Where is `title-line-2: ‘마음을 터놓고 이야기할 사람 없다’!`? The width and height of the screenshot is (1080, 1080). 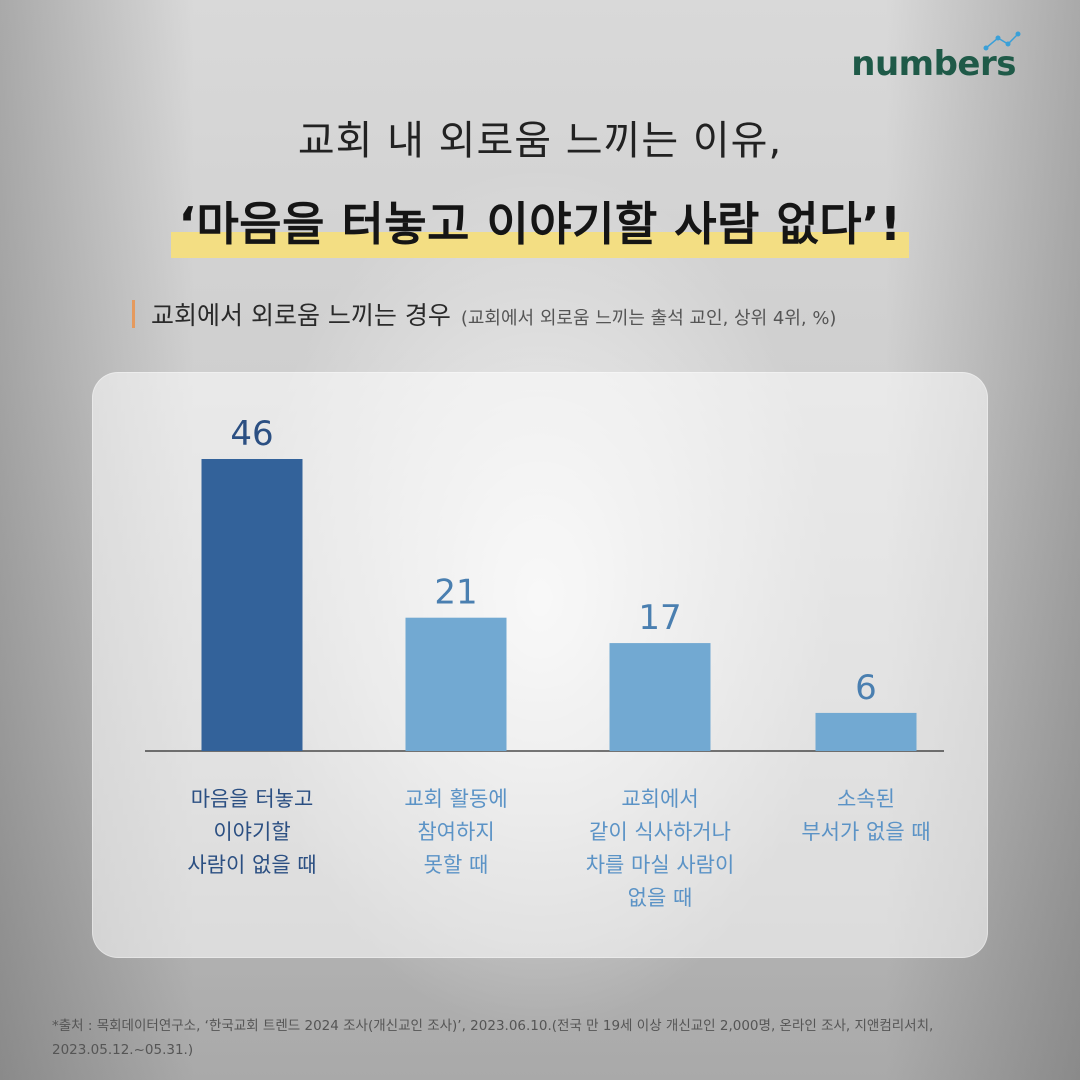 title-line-2: ‘마음을 터놓고 이야기할 사람 없다’! is located at coordinates (540, 224).